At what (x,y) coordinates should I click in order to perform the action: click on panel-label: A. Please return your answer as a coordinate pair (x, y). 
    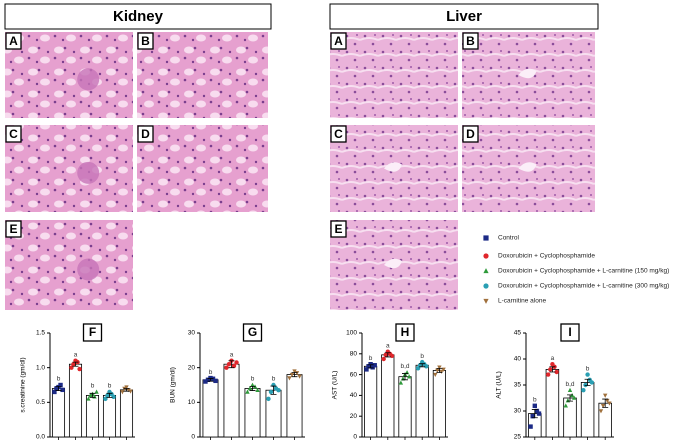
    Looking at the image, I should click on (338, 41).